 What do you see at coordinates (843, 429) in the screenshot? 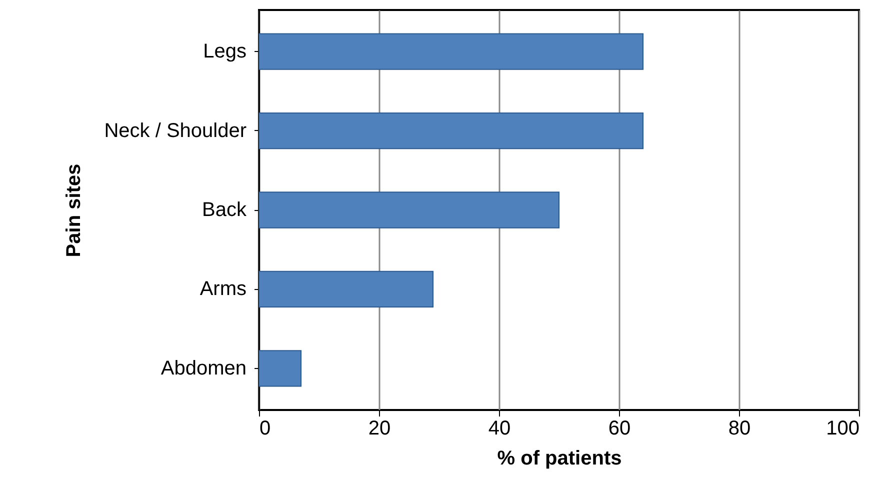
I see `x-tick-label: 100` at bounding box center [843, 429].